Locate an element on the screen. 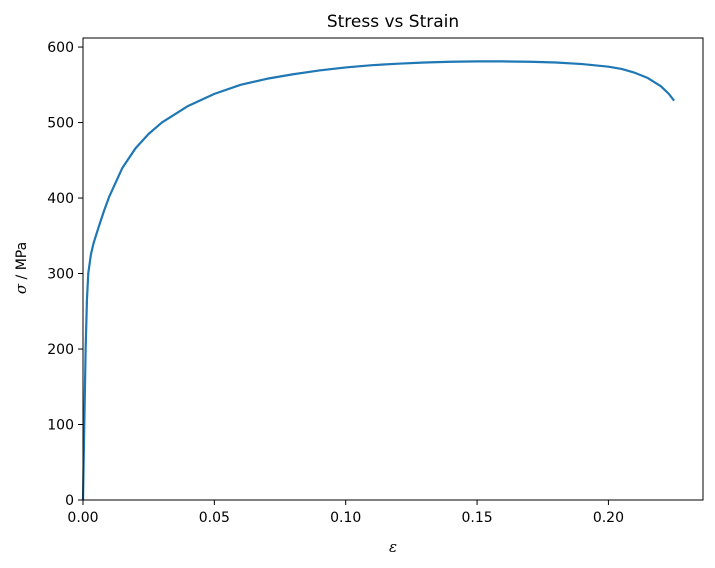 The width and height of the screenshot is (715, 568). chart-title: Stress vs Strain is located at coordinates (393, 22).